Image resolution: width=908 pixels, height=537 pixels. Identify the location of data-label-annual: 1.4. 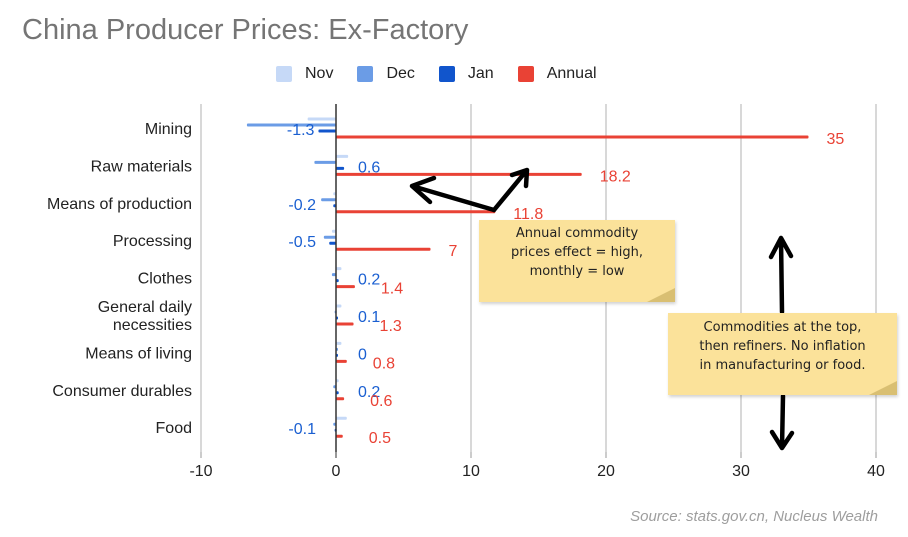
(392, 289).